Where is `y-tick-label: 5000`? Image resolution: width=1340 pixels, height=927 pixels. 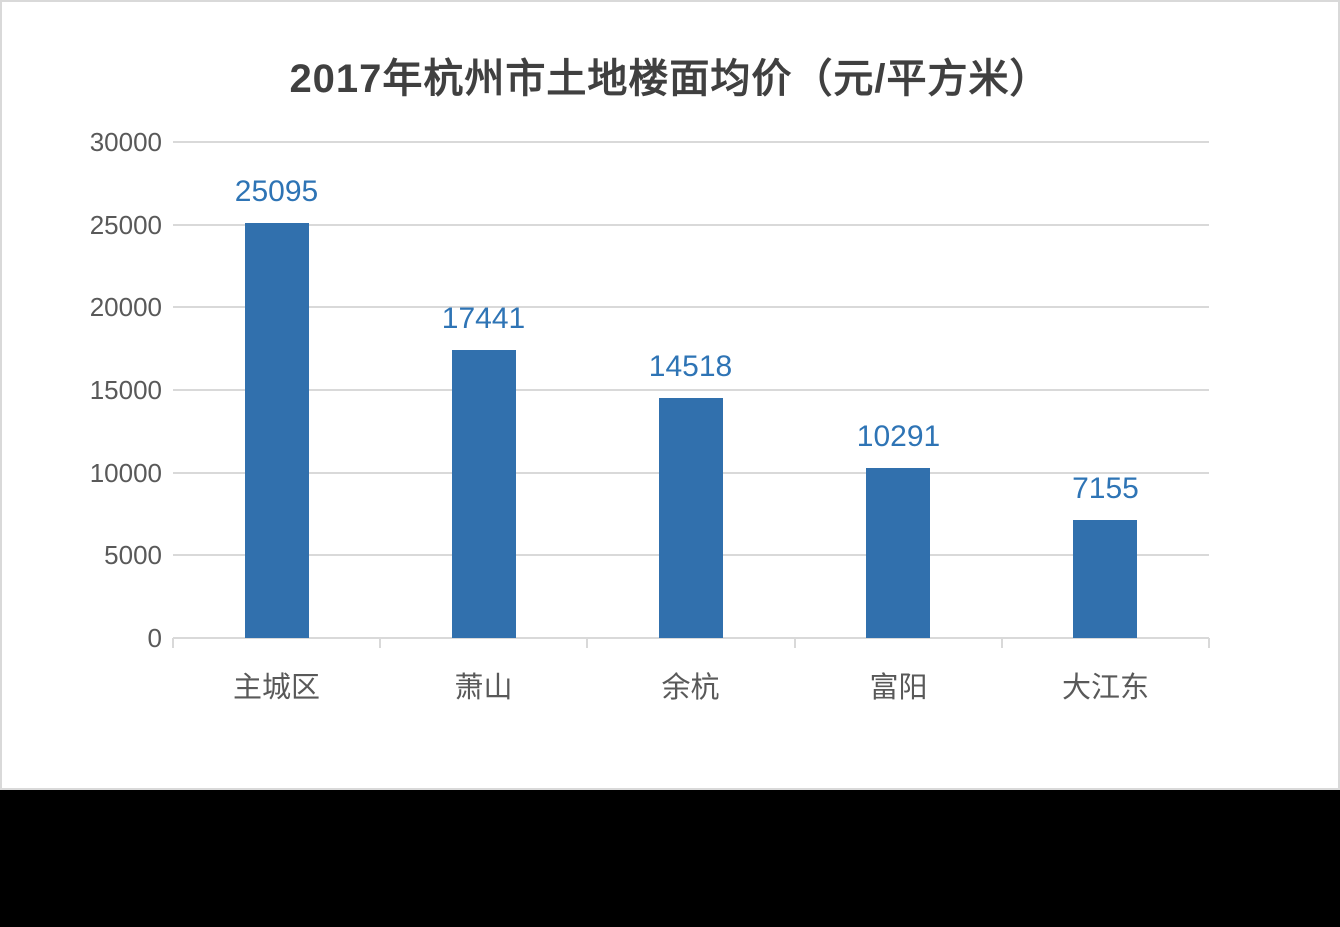
y-tick-label: 5000 is located at coordinates (133, 555).